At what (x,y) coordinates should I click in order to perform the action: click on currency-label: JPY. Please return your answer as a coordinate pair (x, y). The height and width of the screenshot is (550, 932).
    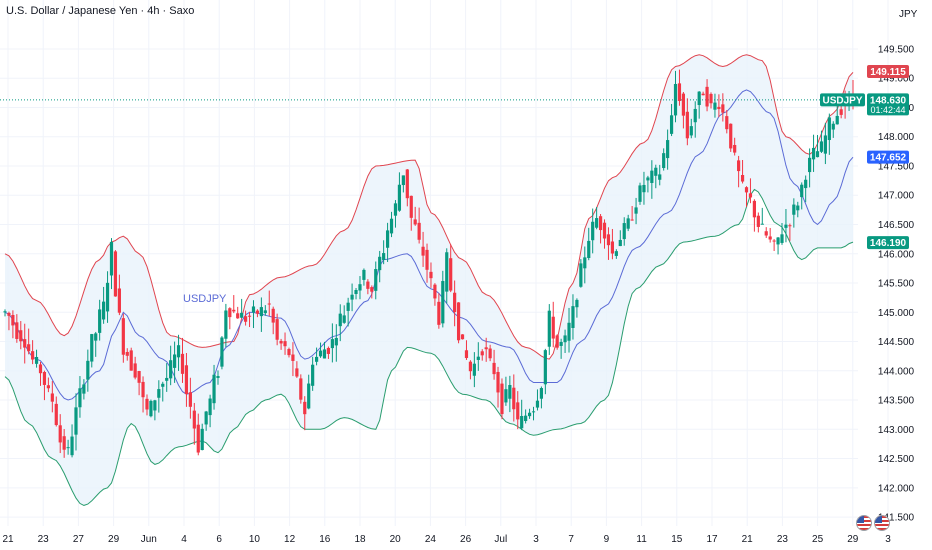
    Looking at the image, I should click on (908, 14).